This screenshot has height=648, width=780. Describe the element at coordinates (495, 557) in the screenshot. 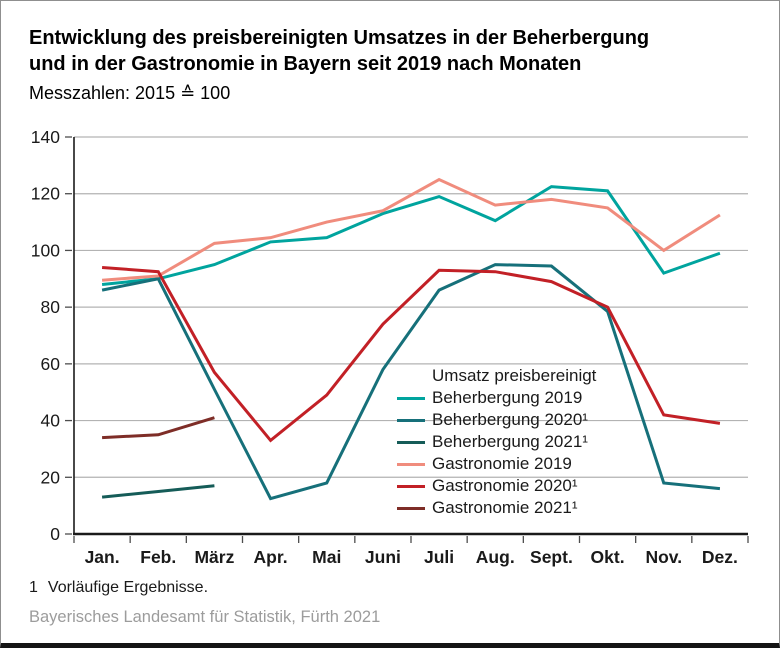

I see `x-tick-label: Aug.` at that location.